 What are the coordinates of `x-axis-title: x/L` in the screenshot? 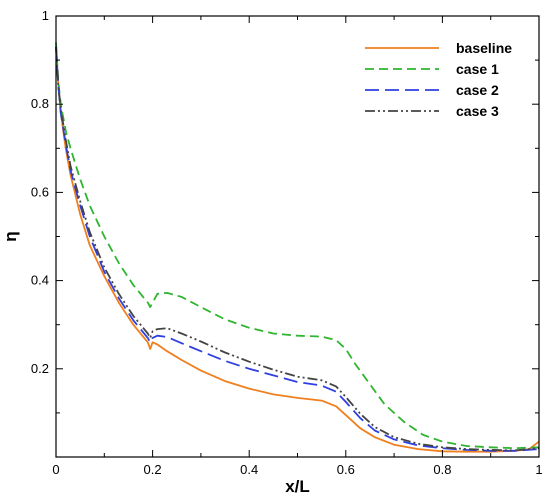 It's located at (297, 486).